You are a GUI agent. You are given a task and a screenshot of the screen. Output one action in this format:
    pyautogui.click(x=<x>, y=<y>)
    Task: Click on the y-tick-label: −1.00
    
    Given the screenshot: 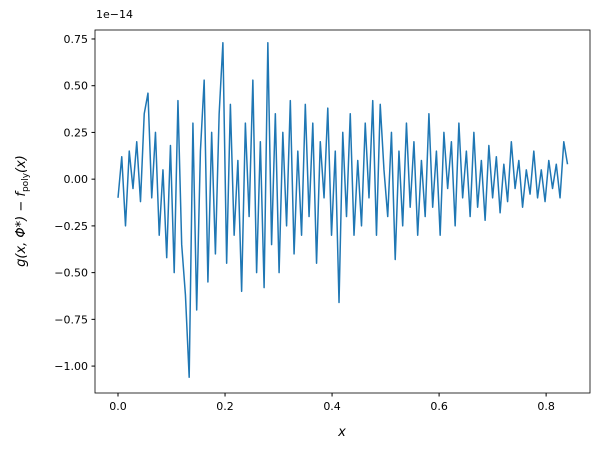 What is the action you would take?
    pyautogui.click(x=71, y=366)
    